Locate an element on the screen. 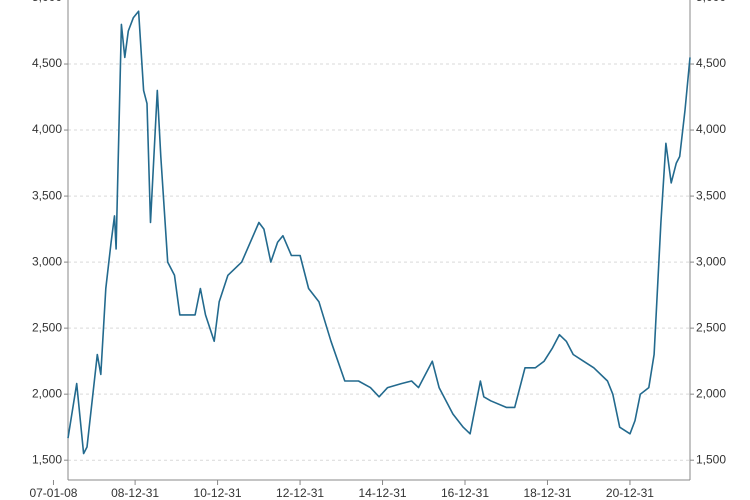 This screenshot has height=500, width=750. x-tick-label: 16-12-31 is located at coordinates (465, 493).